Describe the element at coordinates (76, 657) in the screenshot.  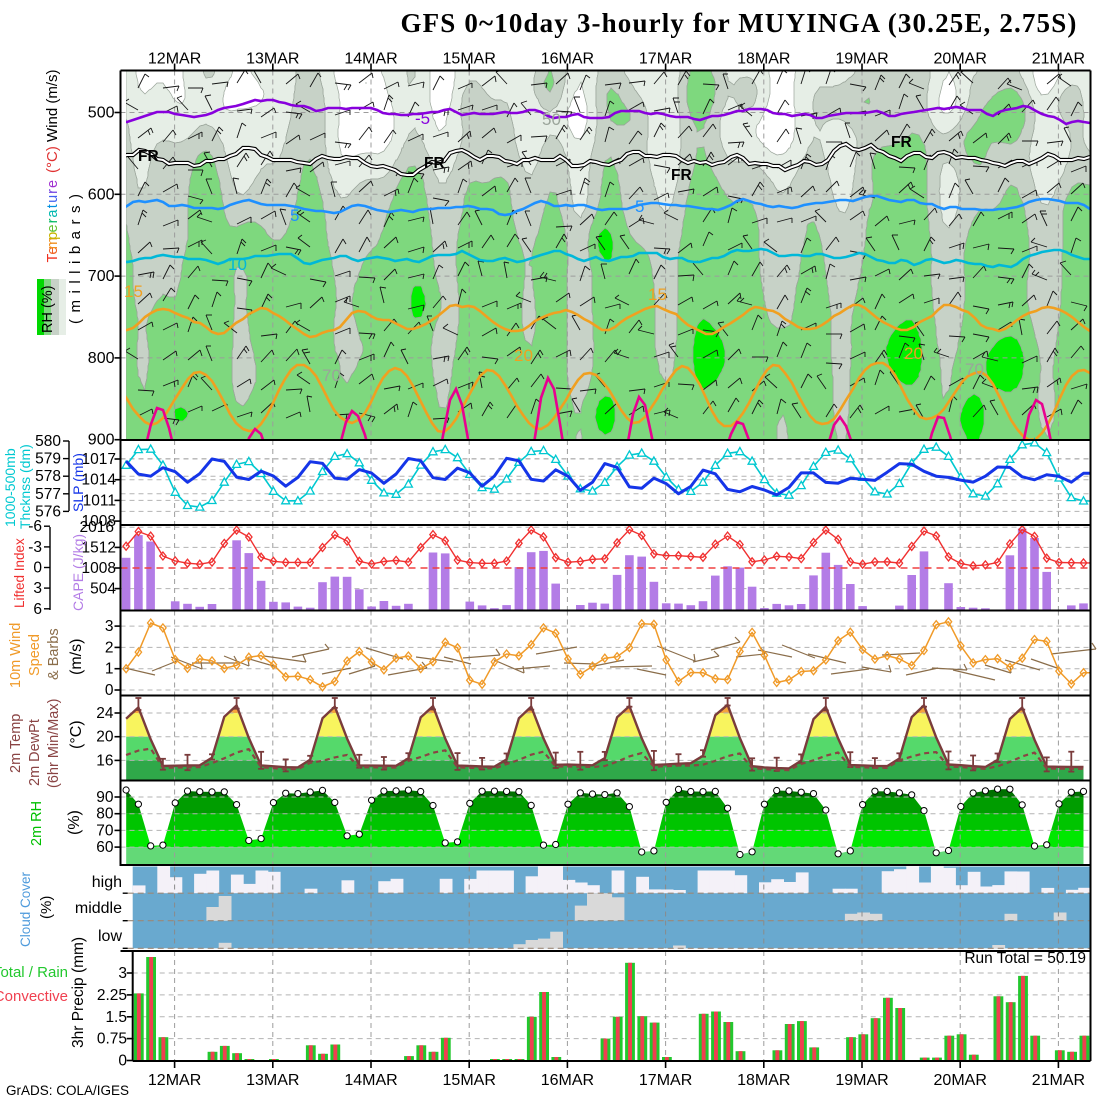
I see `svg-text: (m/s)` at that location.